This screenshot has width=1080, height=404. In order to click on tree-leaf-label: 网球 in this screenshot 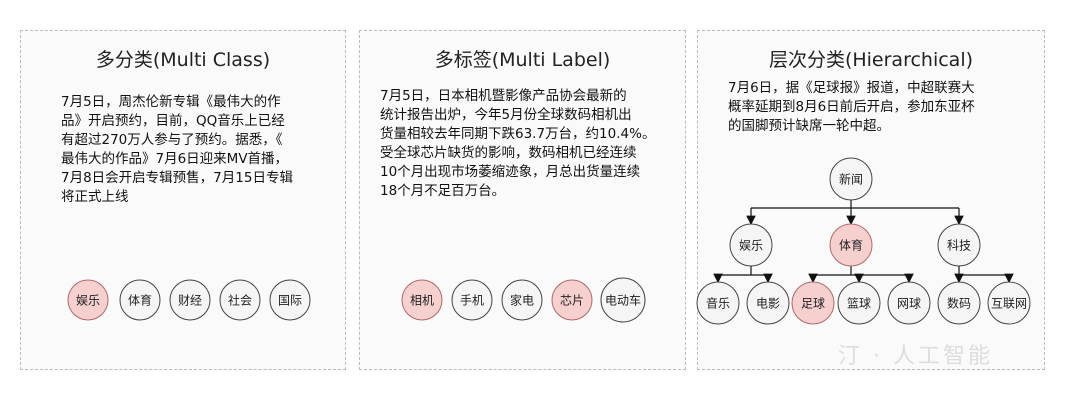, I will do `click(909, 304)`.